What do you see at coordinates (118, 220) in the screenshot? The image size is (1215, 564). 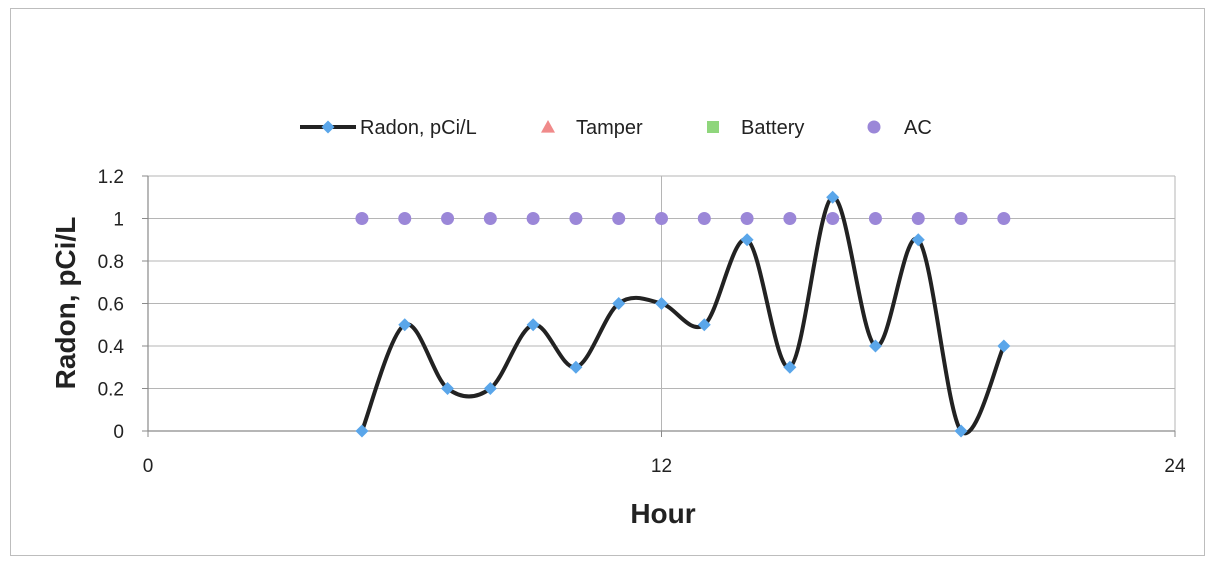 I see `y-tick-label: 1` at bounding box center [118, 220].